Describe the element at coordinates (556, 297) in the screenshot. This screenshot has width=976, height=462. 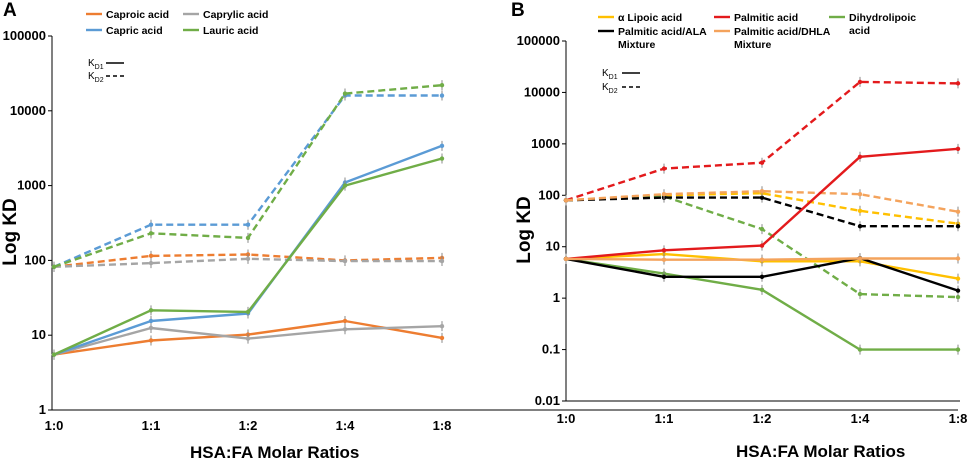
I see `y-tick-label: 1` at that location.